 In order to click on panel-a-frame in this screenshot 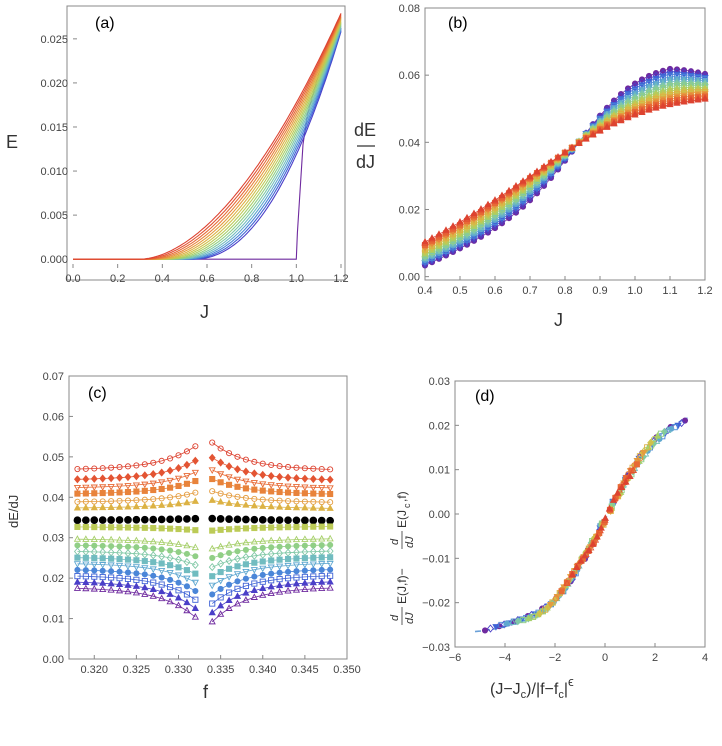, I will do `click(206, 143)`.